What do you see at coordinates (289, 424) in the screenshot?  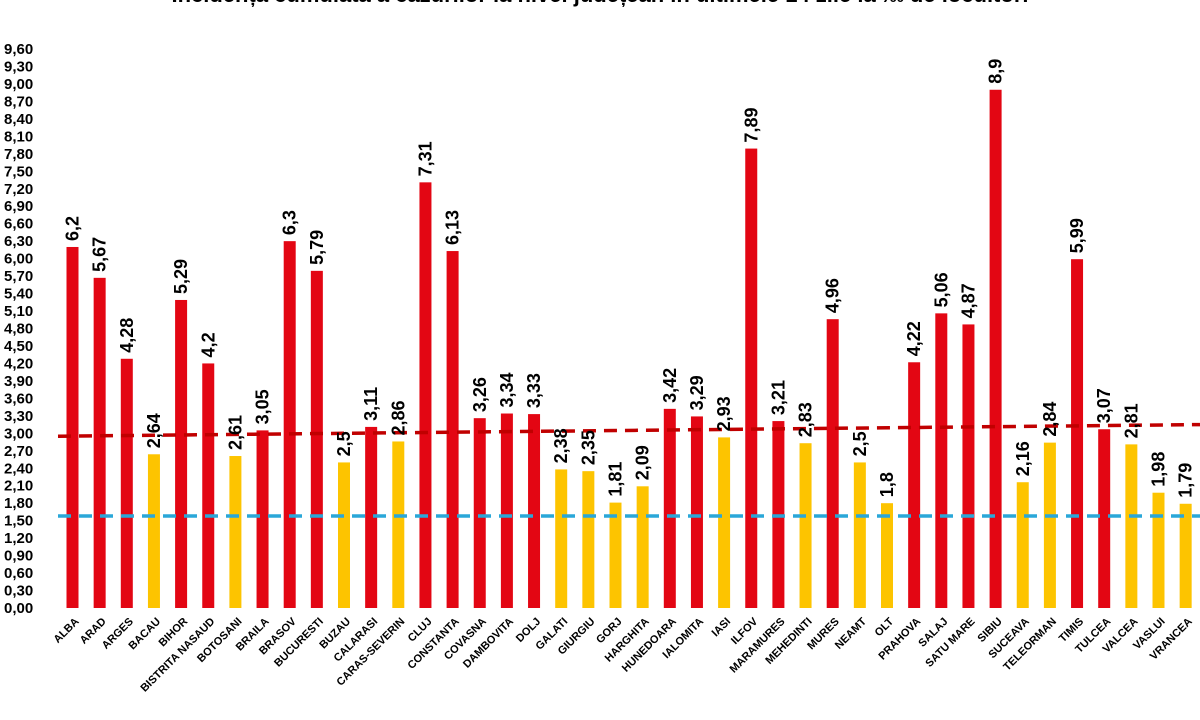 I see `bar-brasov` at bounding box center [289, 424].